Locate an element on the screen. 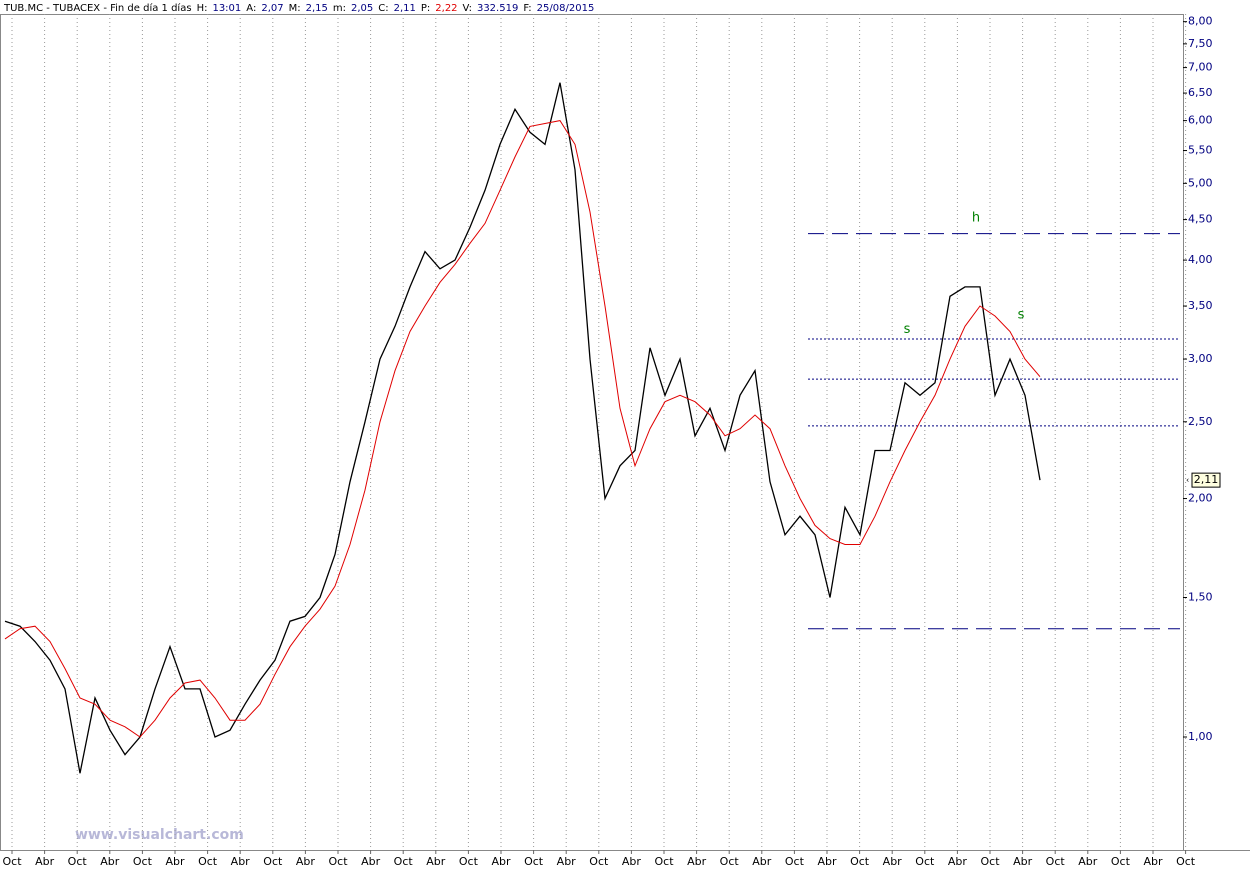 The width and height of the screenshot is (1250, 869). header-text: TUB.MC - TUBACEX - Fin de día 1 días is located at coordinates (97, 8).